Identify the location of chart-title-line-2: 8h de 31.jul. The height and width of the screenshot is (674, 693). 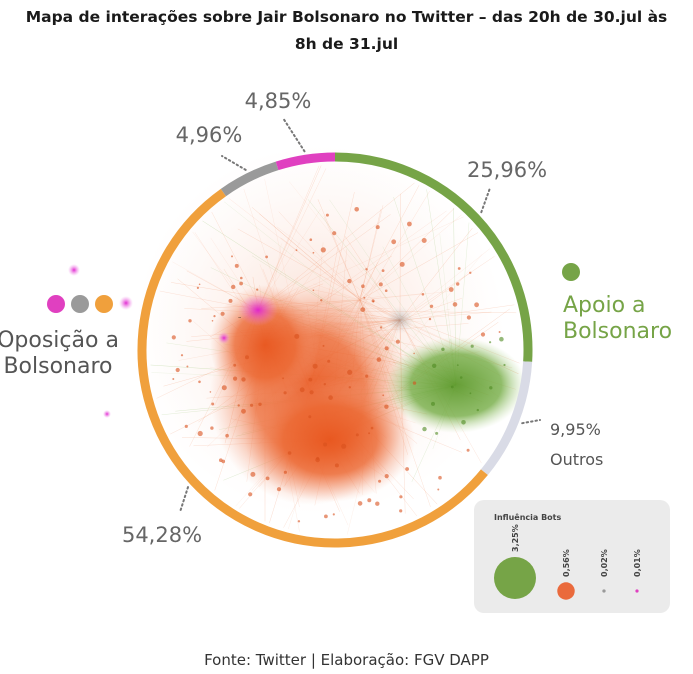
(346, 44).